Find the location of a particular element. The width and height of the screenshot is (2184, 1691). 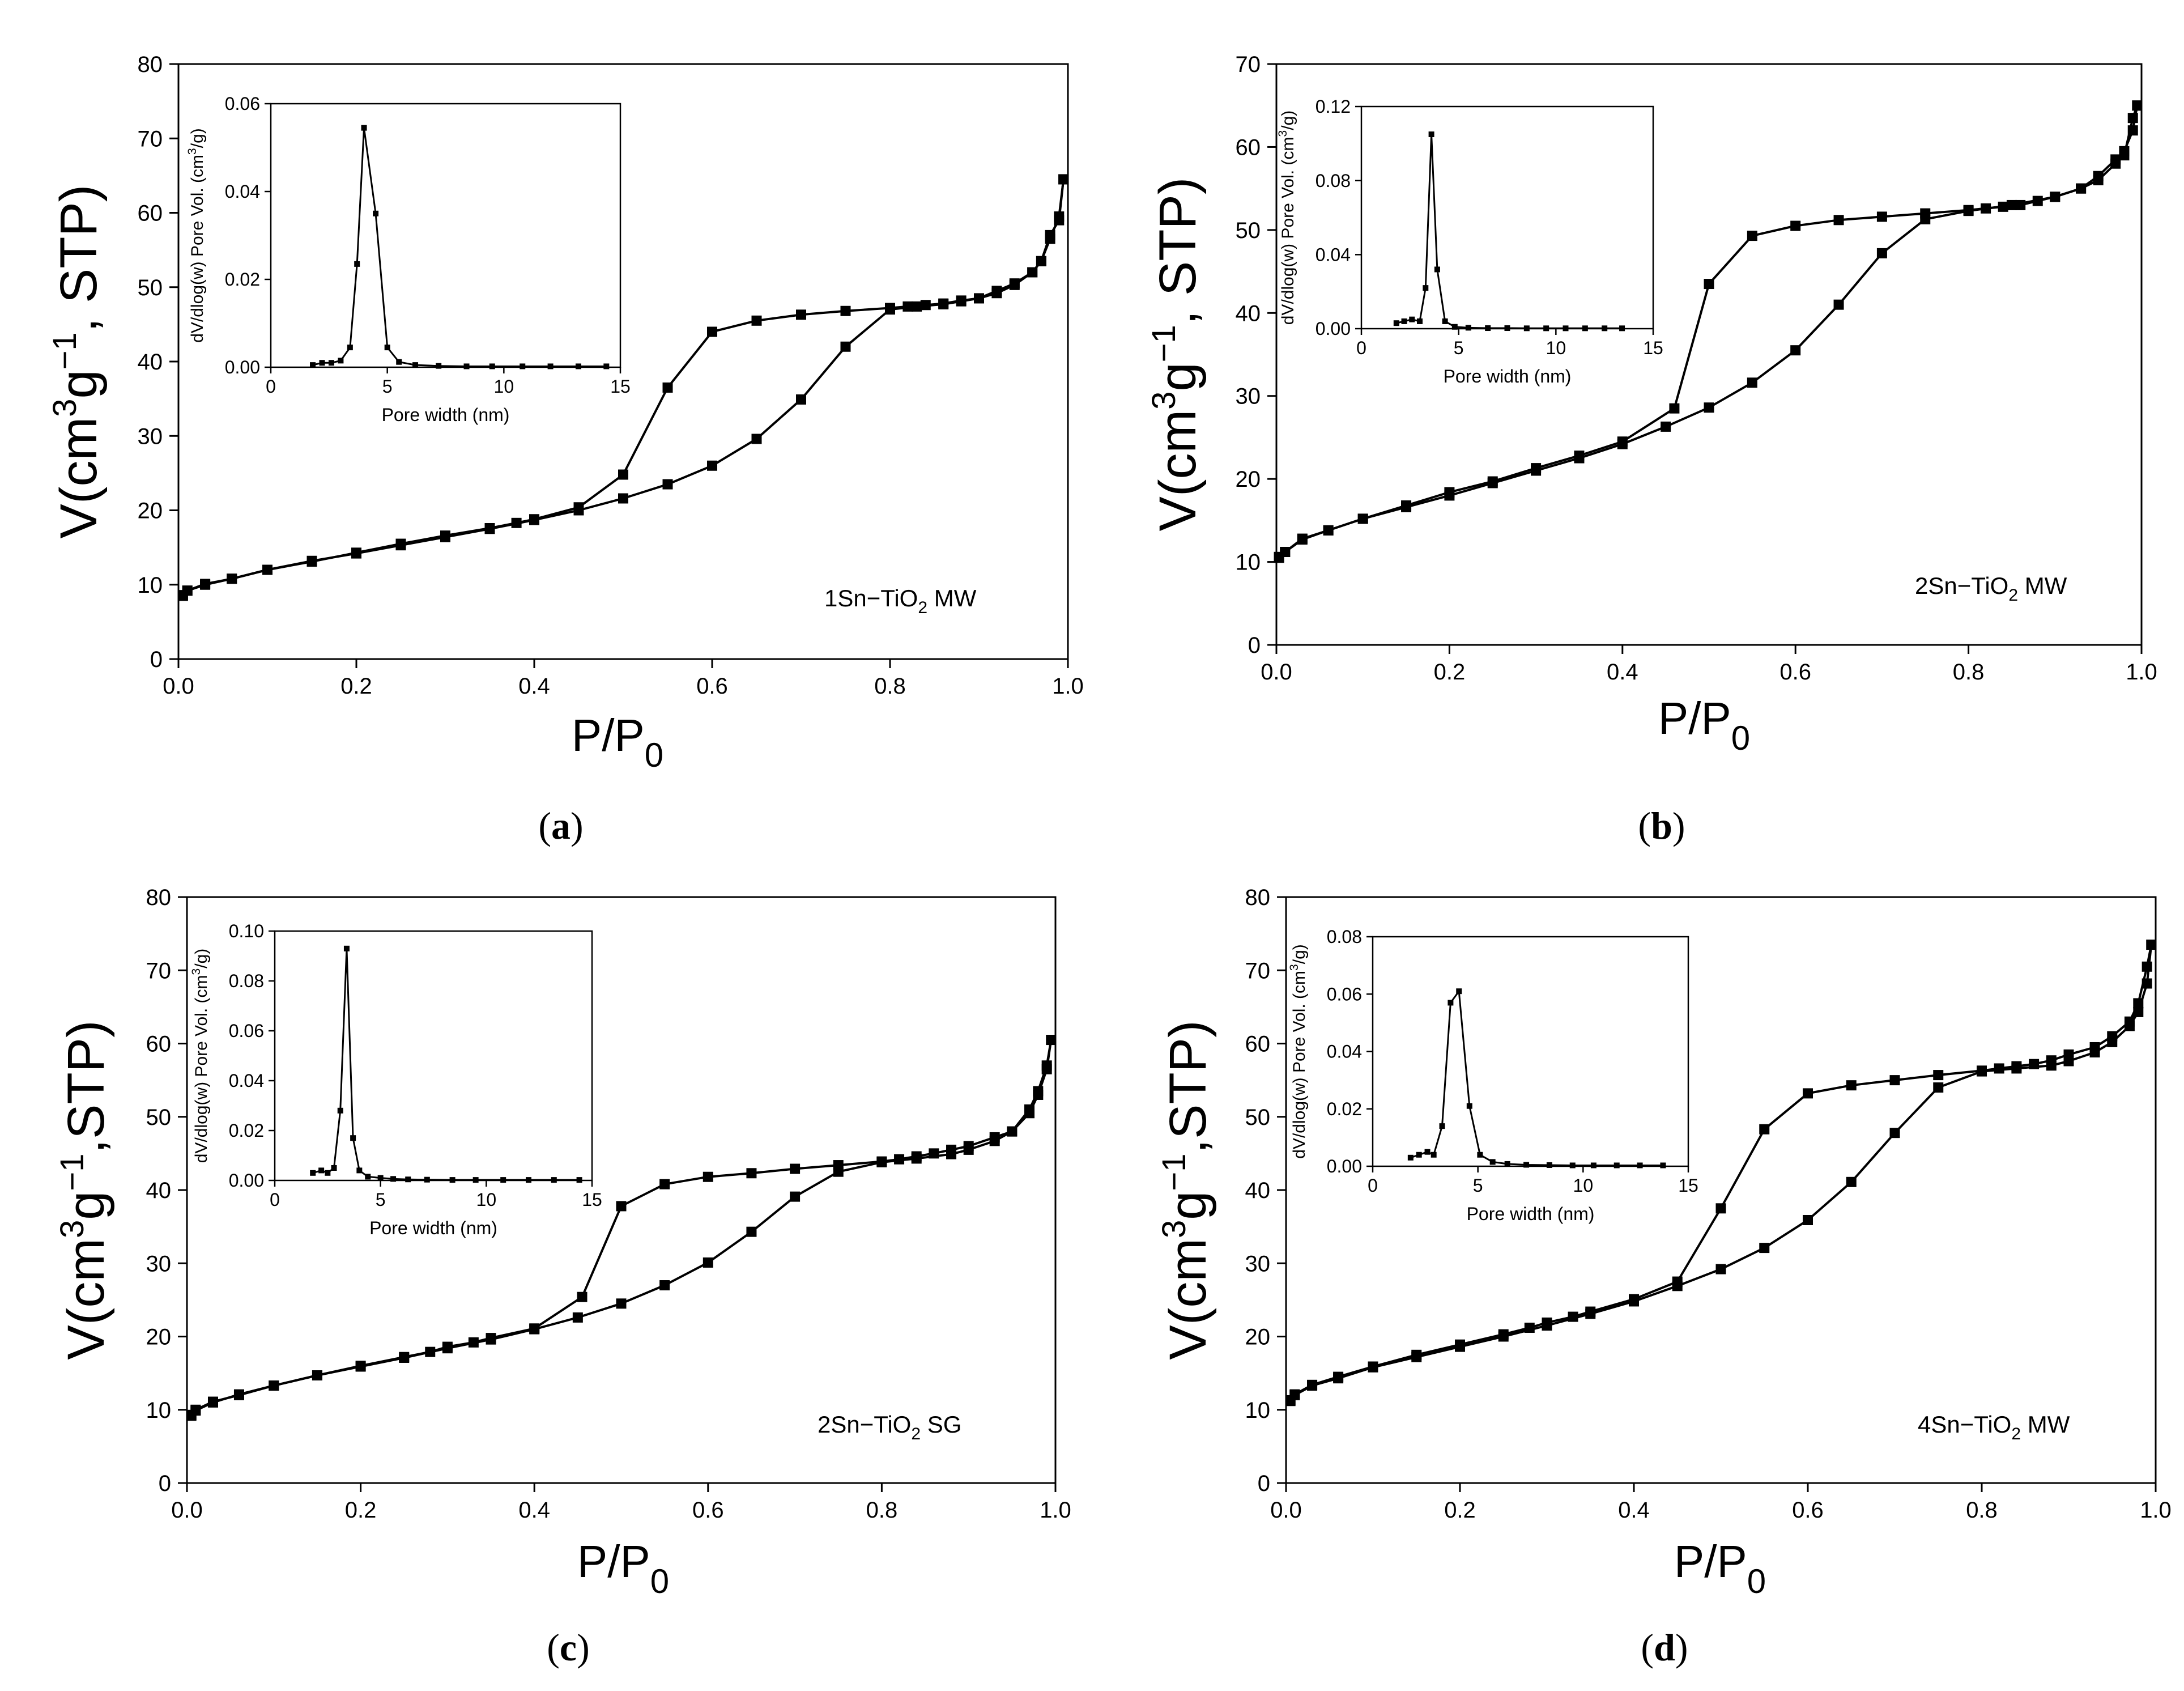

sample-label: 2Sn−TiO2 MW is located at coordinates (1991, 588).